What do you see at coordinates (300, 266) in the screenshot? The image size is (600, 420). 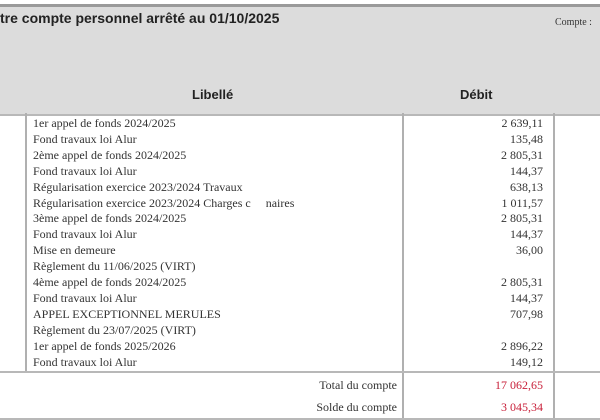 I see `table-row: Règlement du 11/06/2025 (VIRT)` at bounding box center [300, 266].